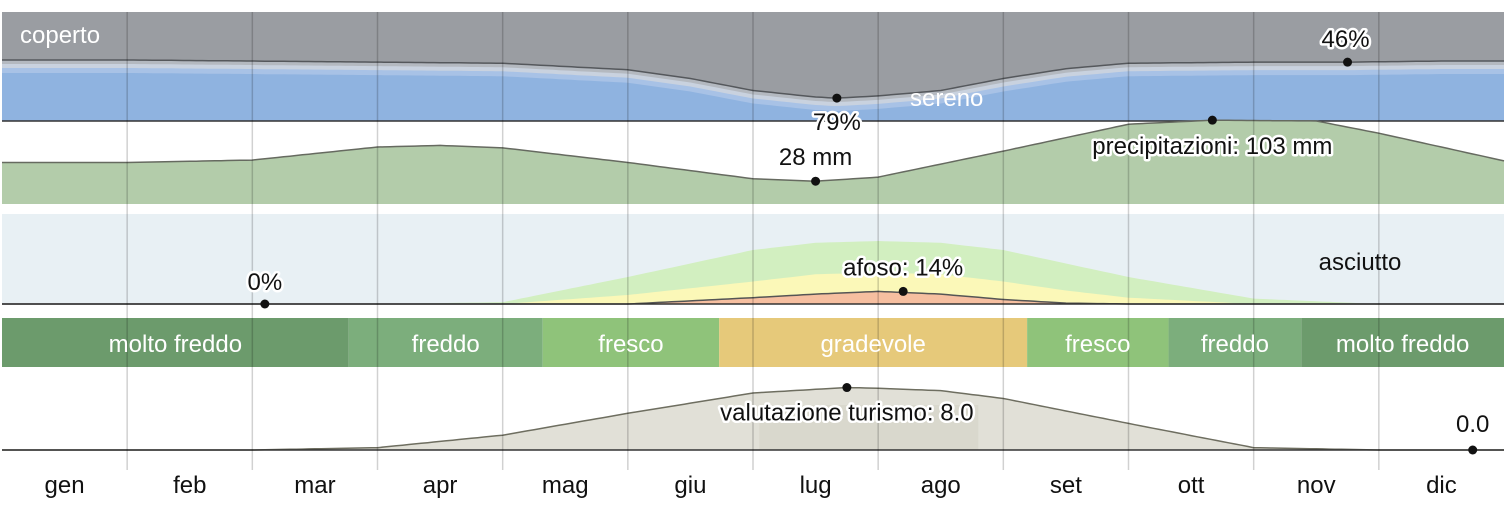 This screenshot has height=506, width=1506. I want to click on month-label: set, so click(1066, 485).